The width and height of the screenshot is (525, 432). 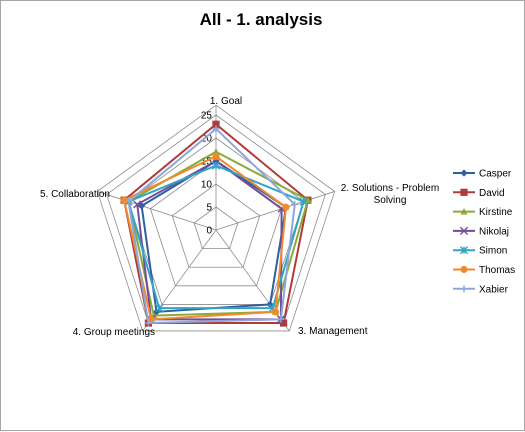 I want to click on category-label: Solving, so click(x=390, y=200).